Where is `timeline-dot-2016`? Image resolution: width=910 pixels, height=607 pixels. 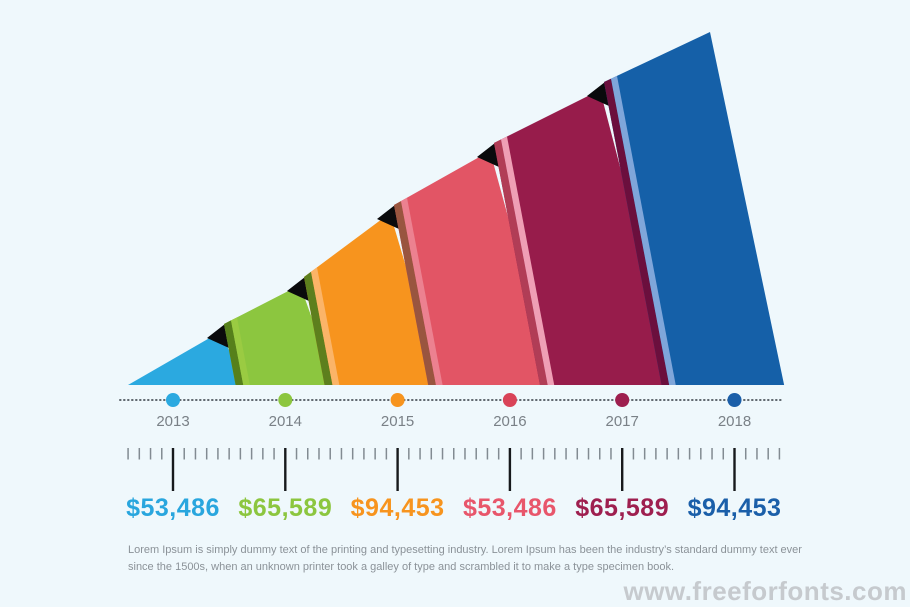
timeline-dot-2016 is located at coordinates (509, 400).